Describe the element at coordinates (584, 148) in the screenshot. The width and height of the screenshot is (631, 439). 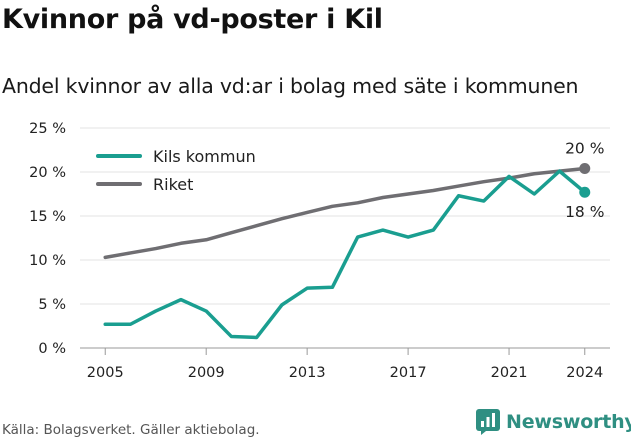
I see `end-value-label: 20 %` at that location.